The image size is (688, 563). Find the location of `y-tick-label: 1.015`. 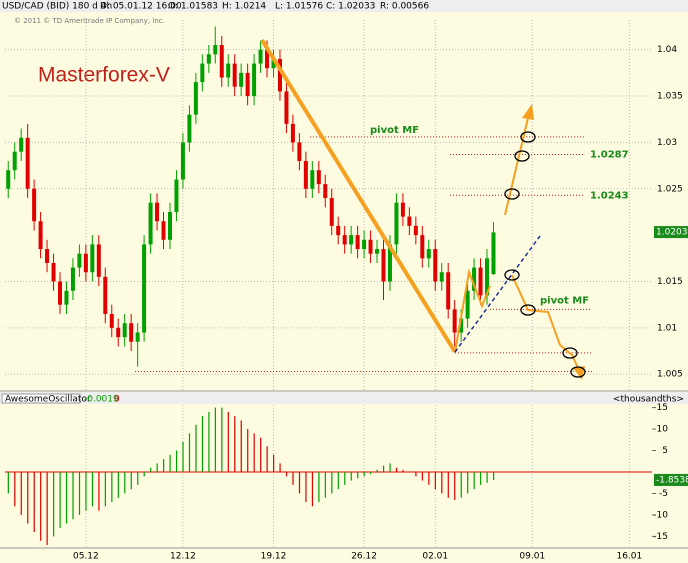

y-tick-label: 1.015 is located at coordinates (670, 282).